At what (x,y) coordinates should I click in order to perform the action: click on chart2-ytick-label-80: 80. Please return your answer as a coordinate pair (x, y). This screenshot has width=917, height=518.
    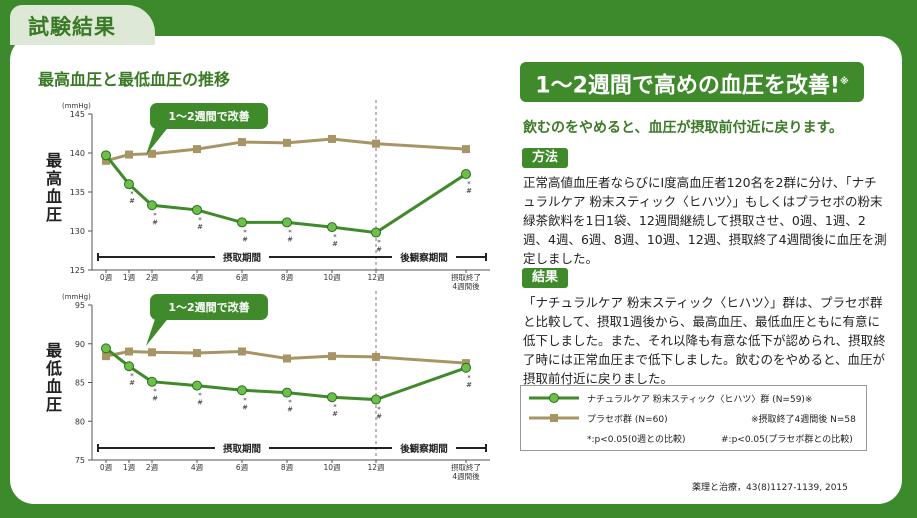
    Looking at the image, I should click on (80, 421).